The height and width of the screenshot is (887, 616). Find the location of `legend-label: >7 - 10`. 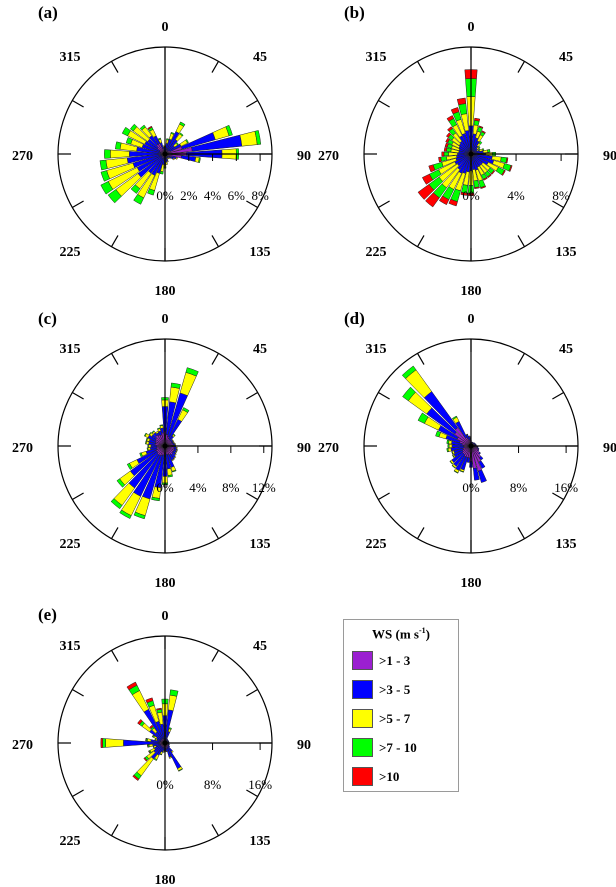

legend-label: >7 - 10 is located at coordinates (398, 747).